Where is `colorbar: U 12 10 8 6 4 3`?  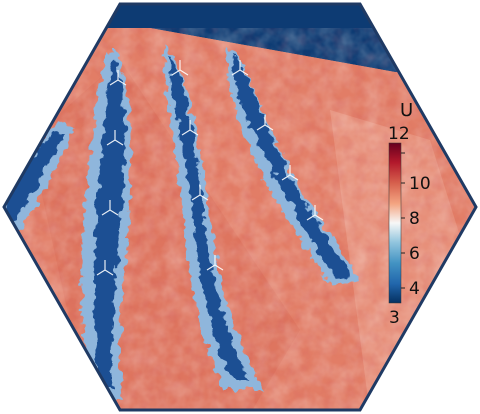
colorbar: U 12 10 8 6 4 3 is located at coordinates (409, 214).